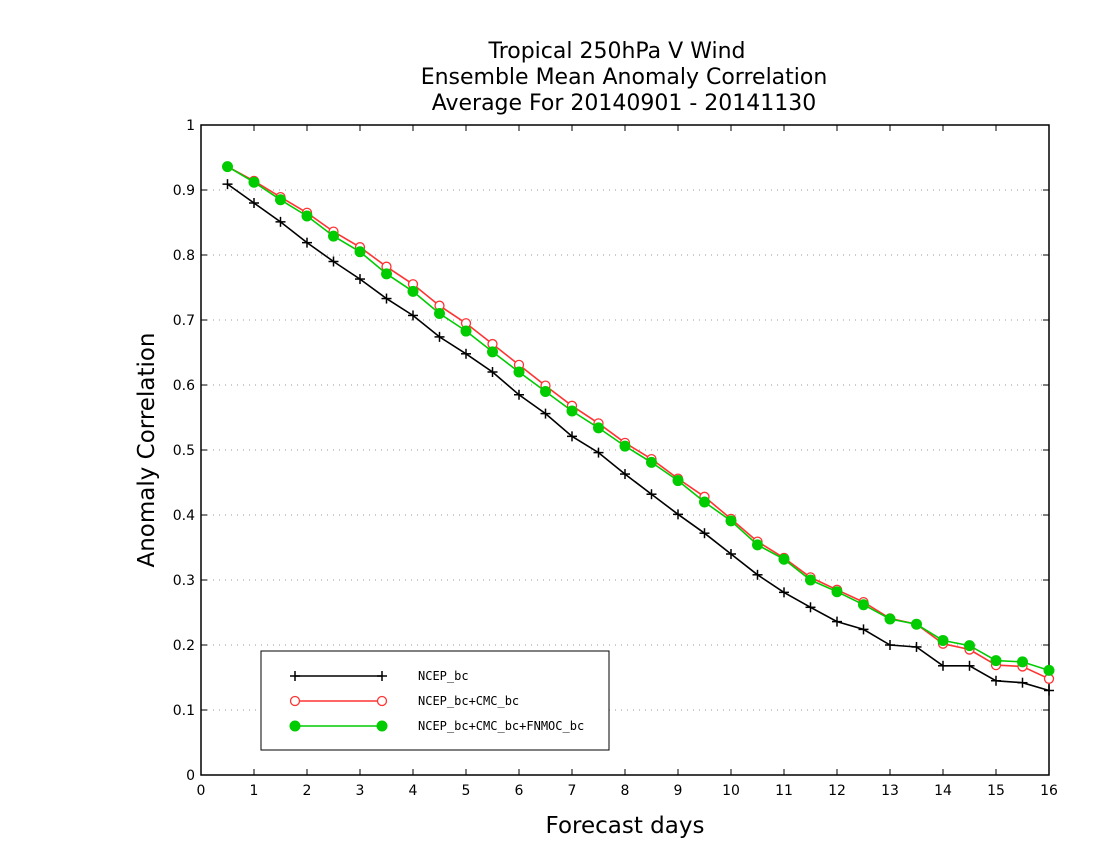  Describe the element at coordinates (784, 791) in the screenshot. I see `x-tick-label: 11` at that location.